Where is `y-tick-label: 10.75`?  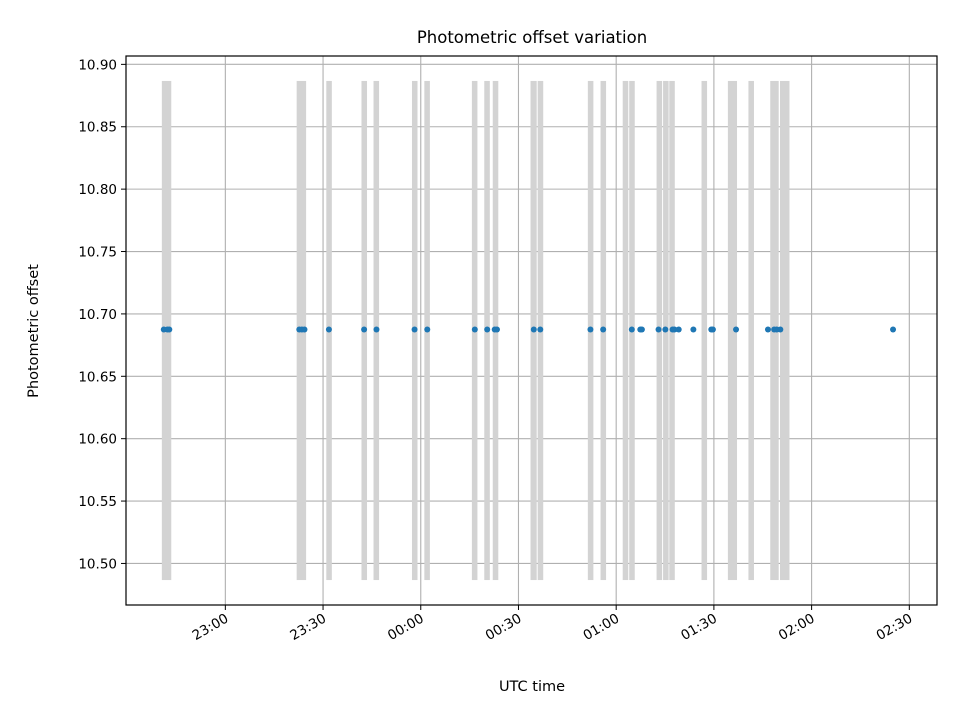 y-tick-label: 10.75 is located at coordinates (97, 253).